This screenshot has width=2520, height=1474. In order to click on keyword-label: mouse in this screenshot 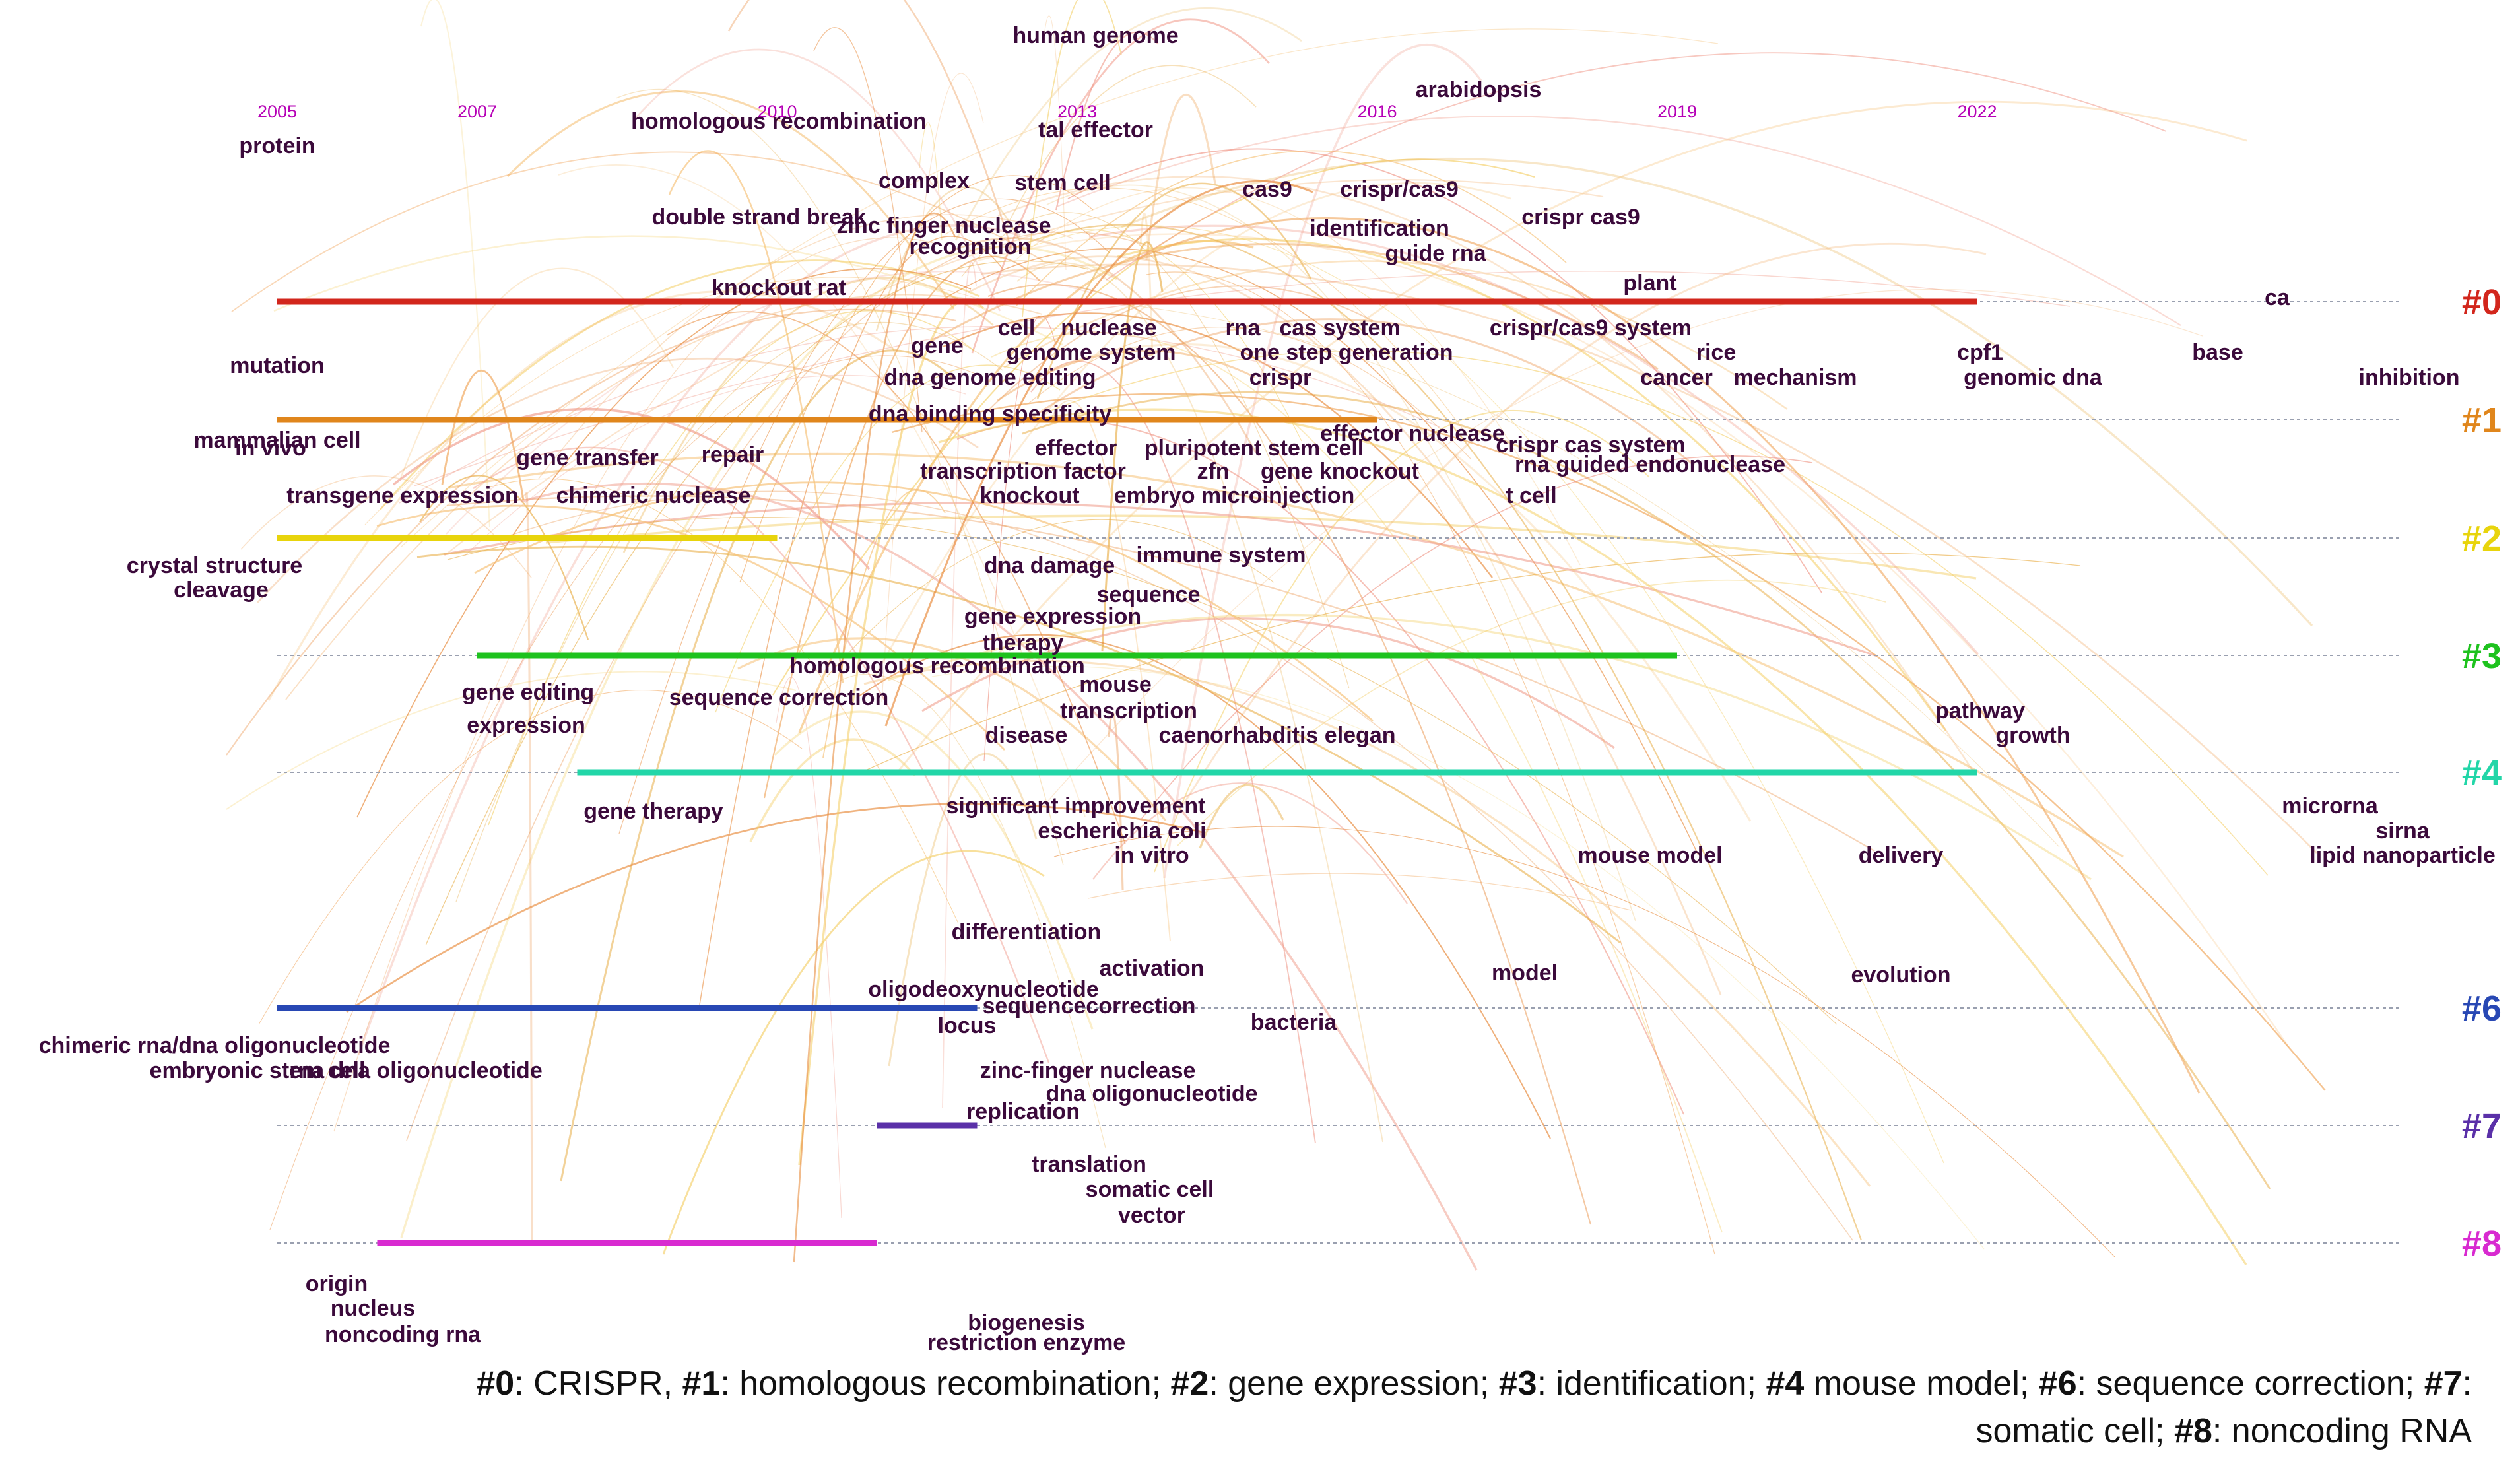, I will do `click(1115, 684)`.